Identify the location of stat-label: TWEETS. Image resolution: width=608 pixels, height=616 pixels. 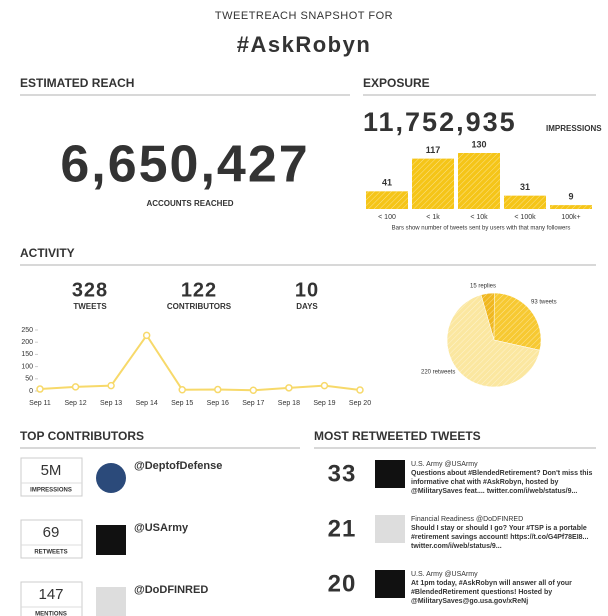
(90, 306).